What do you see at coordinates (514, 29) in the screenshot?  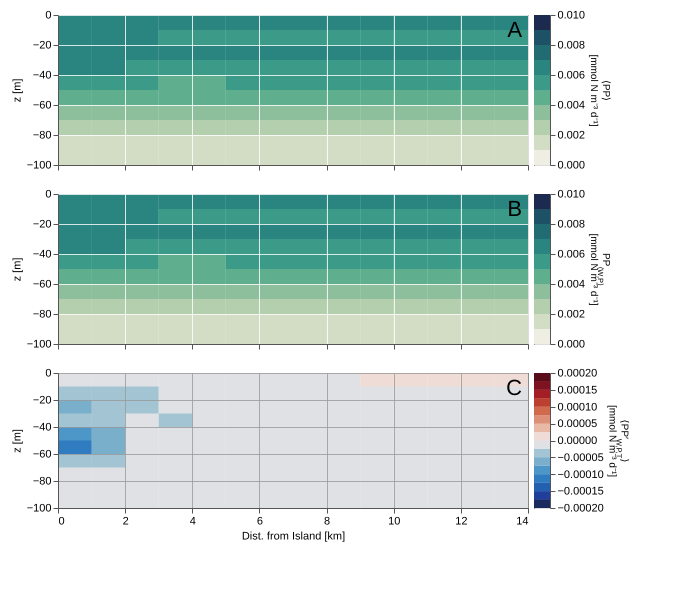 I see `annotation: A` at bounding box center [514, 29].